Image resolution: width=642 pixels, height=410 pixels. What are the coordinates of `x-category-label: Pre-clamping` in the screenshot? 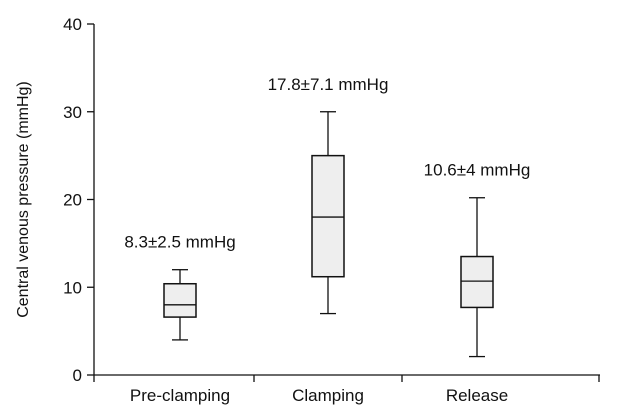 It's located at (180, 395).